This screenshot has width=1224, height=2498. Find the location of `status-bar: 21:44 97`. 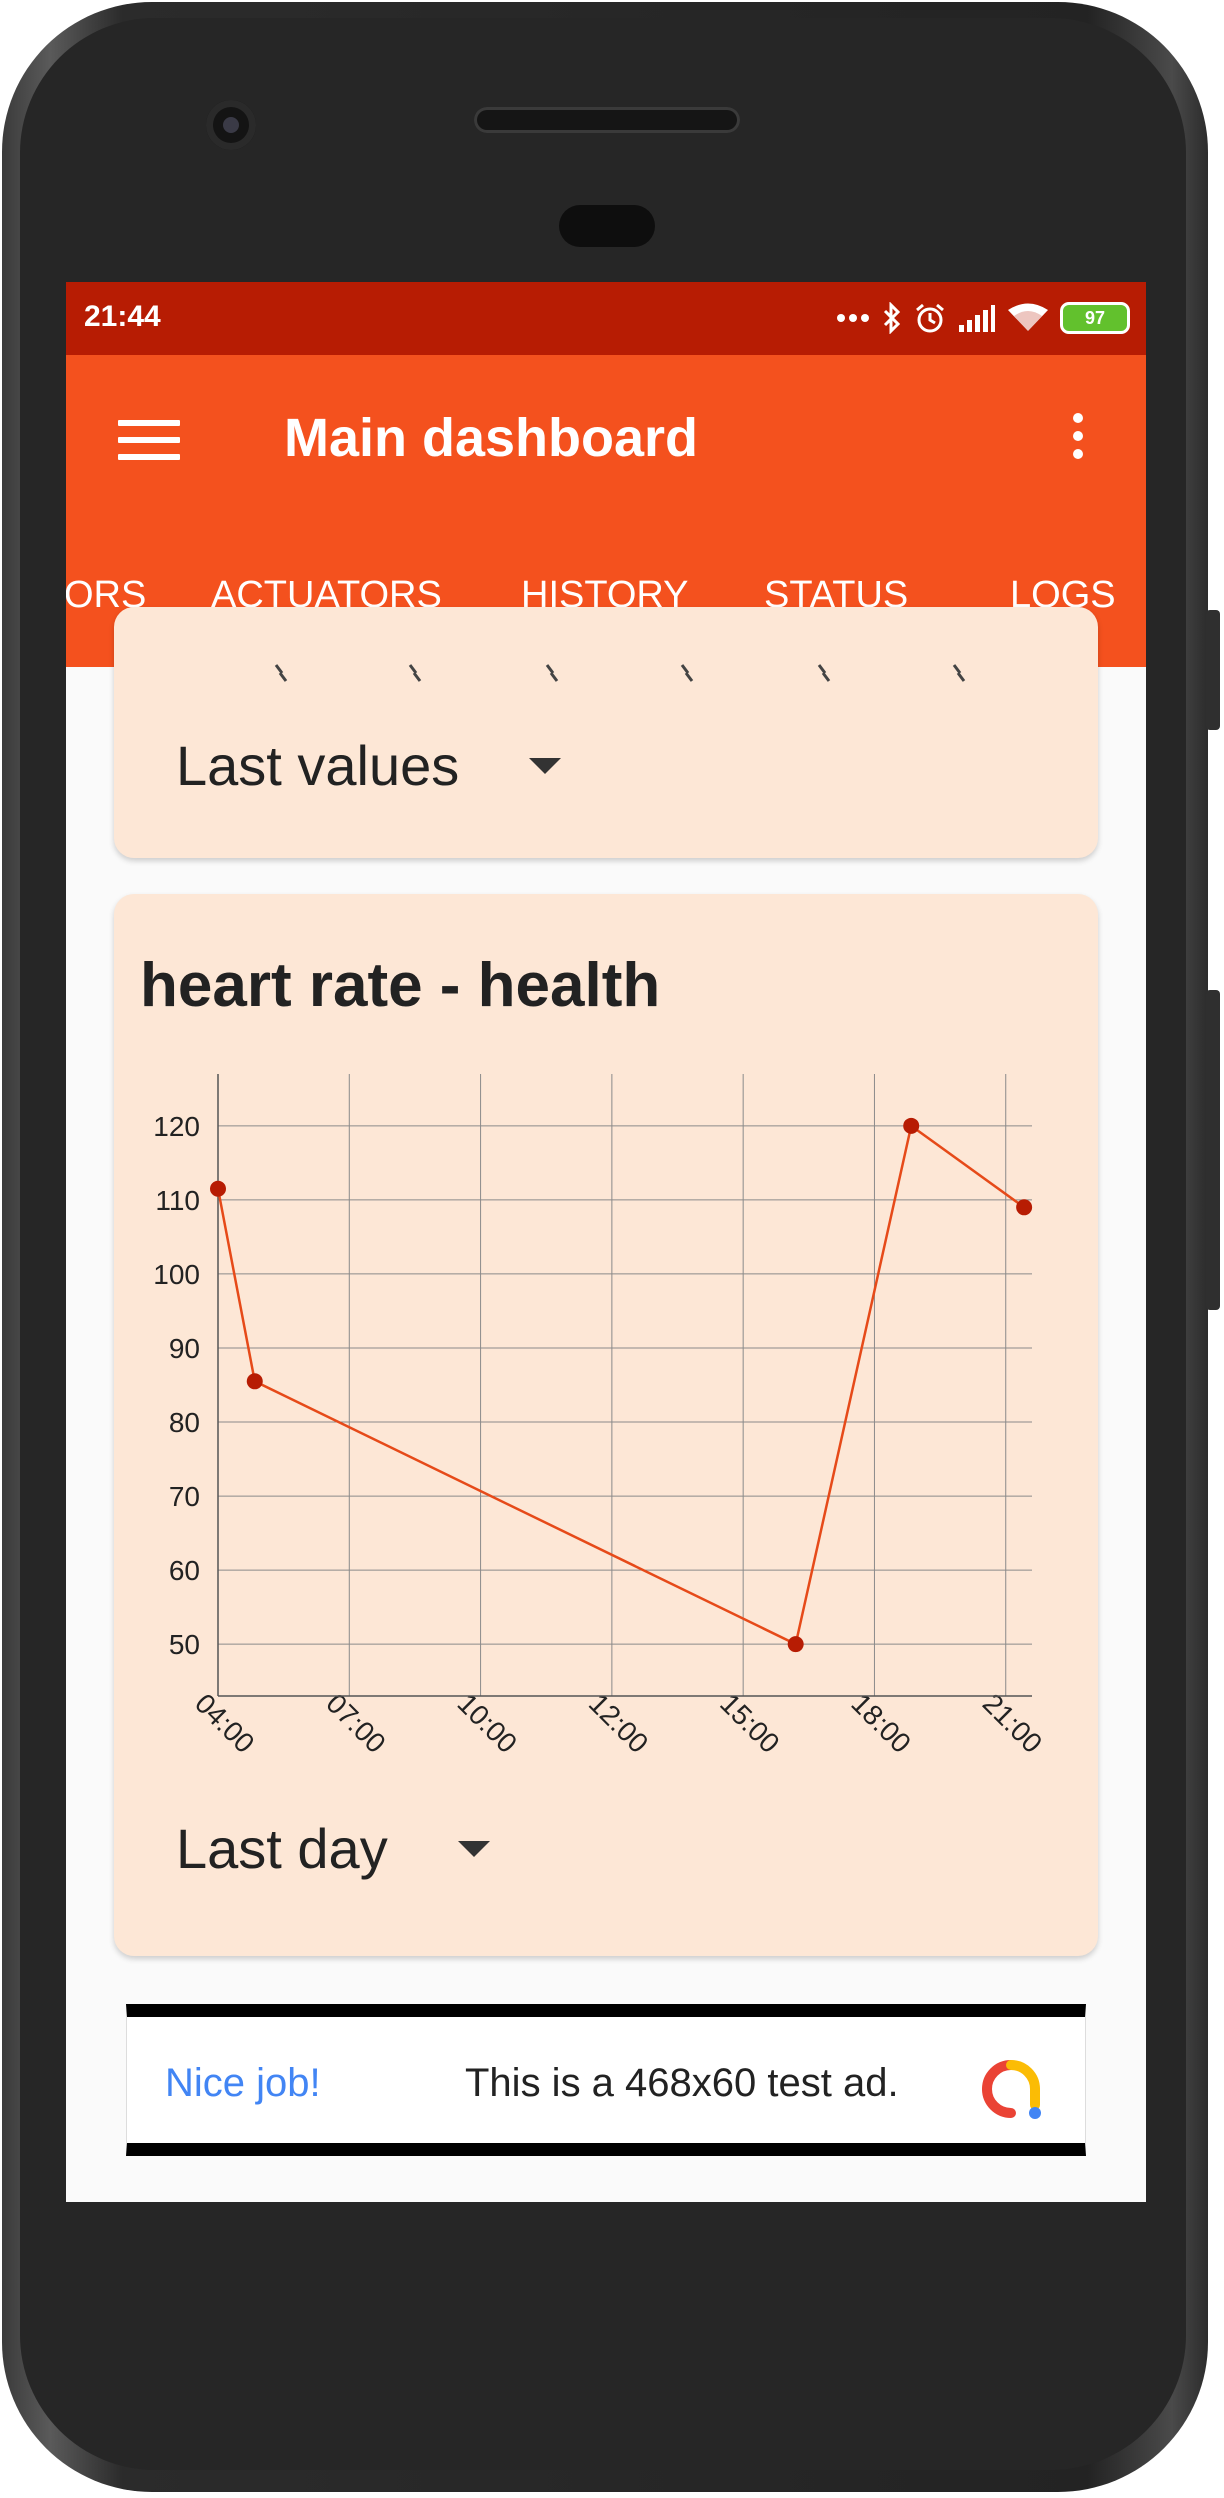

status-bar: 21:44 97 is located at coordinates (606, 318).